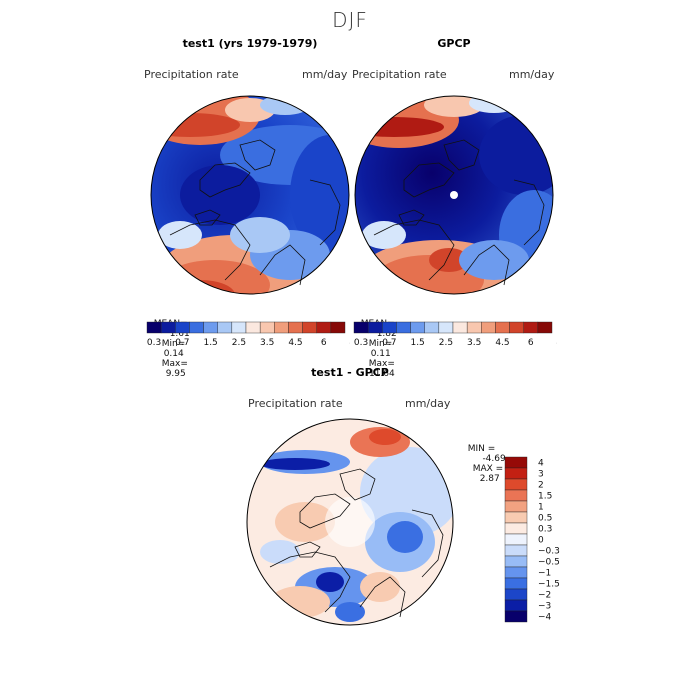  I want to click on panel-3-max-value: 2.87, so click(489, 479).